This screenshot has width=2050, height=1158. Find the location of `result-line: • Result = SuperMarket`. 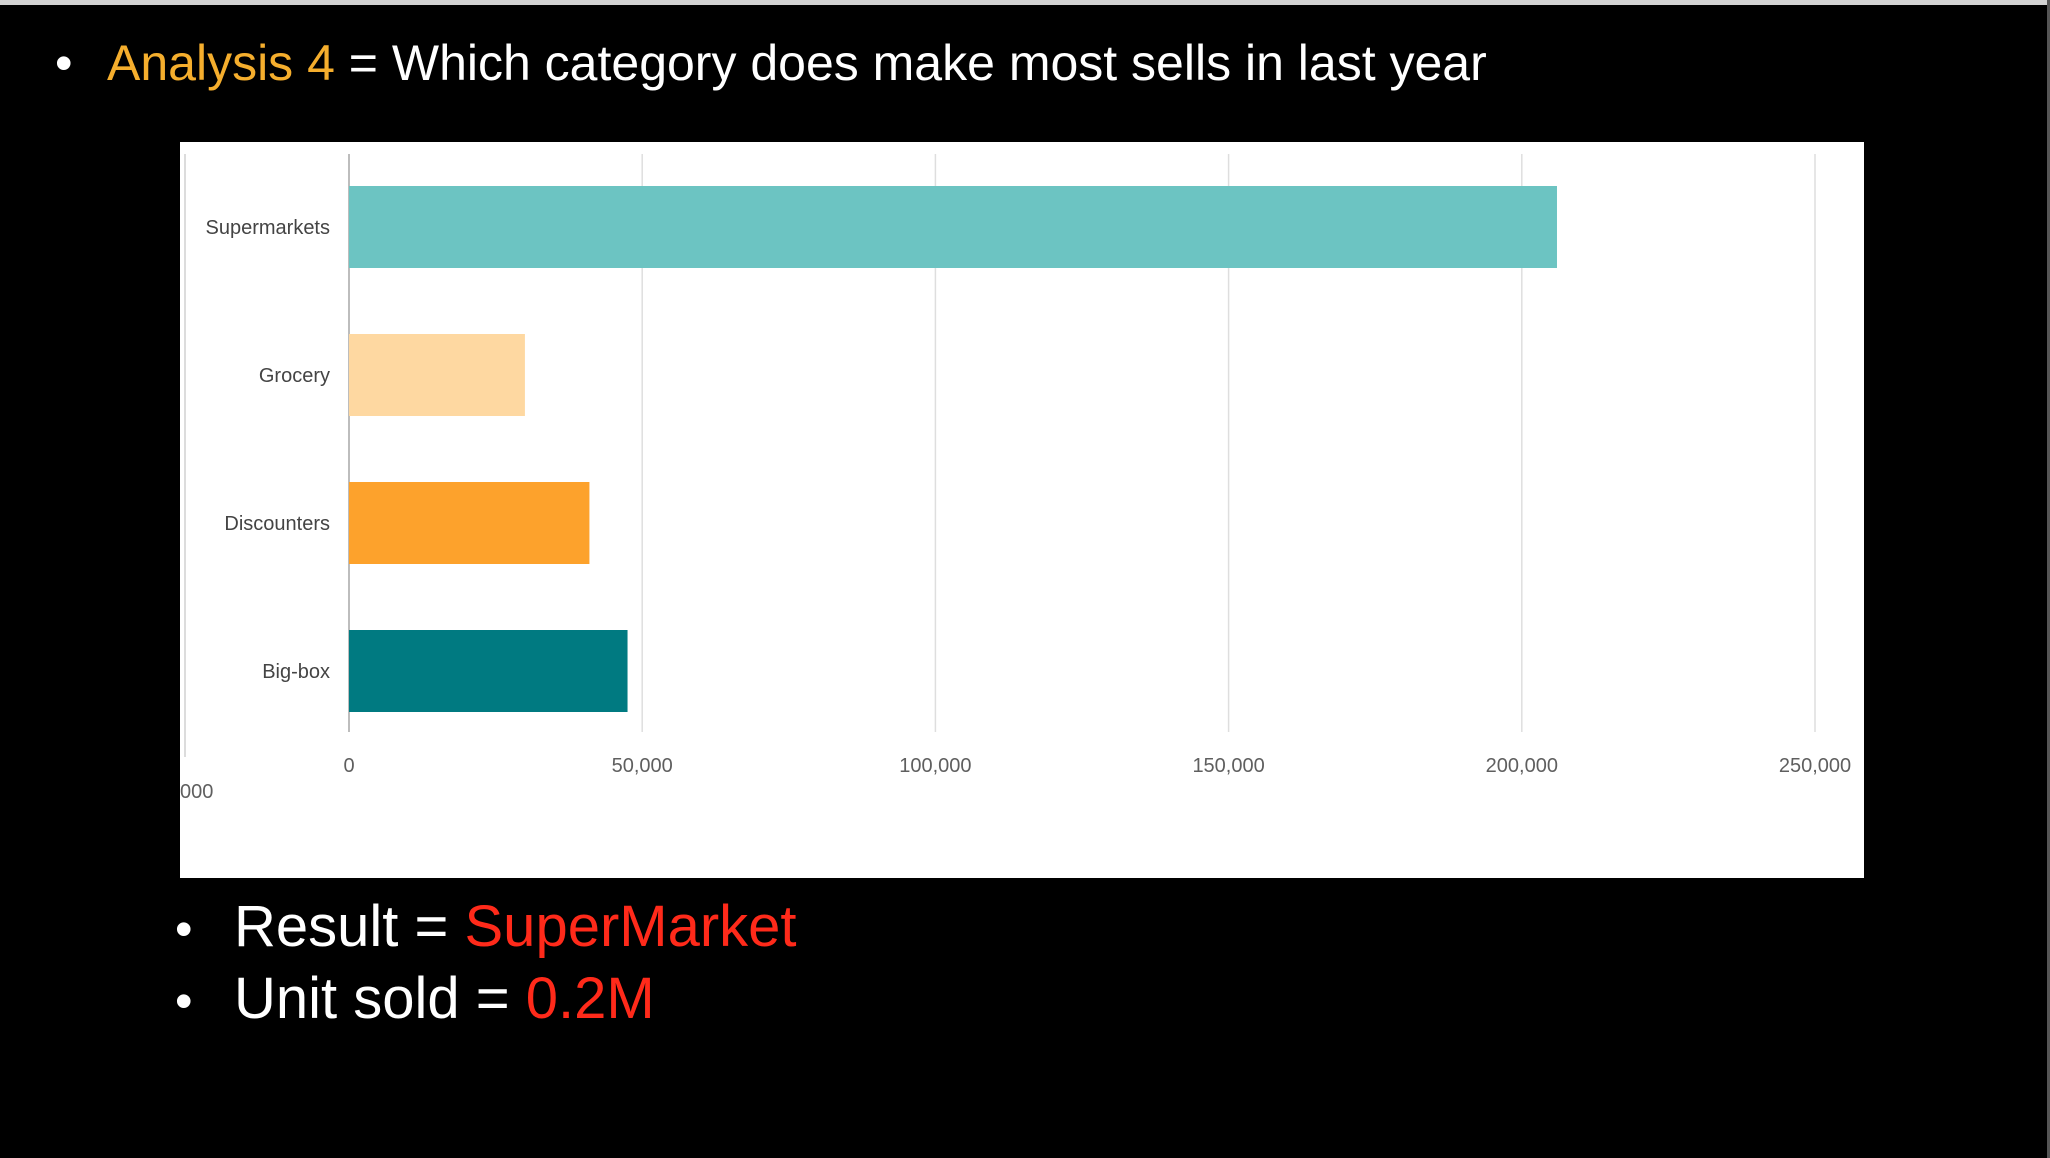

result-line: • Result = SuperMarket is located at coordinates (486, 928).